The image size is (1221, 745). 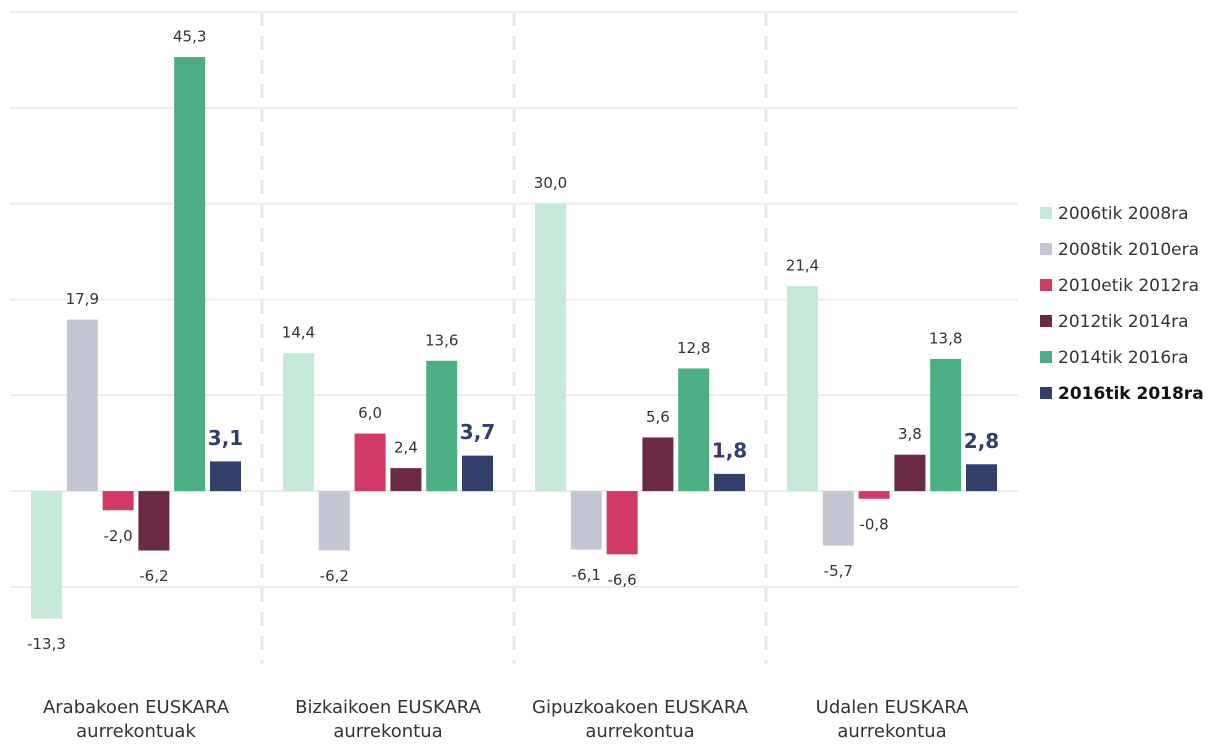 What do you see at coordinates (873, 524) in the screenshot?
I see `data-label: -0,8` at bounding box center [873, 524].